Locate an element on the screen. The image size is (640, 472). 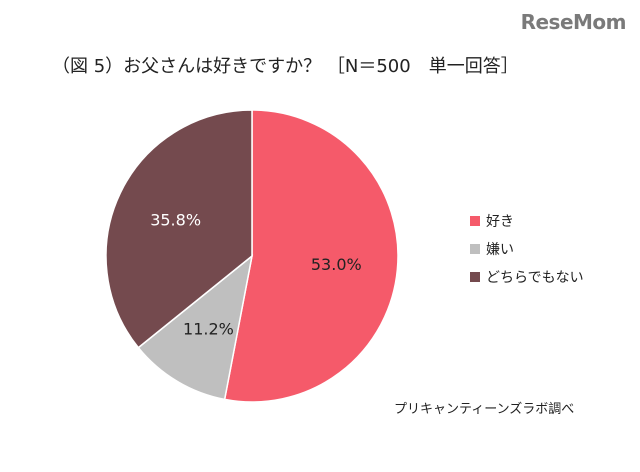
legend-swatch-dislike is located at coordinates (475, 249).